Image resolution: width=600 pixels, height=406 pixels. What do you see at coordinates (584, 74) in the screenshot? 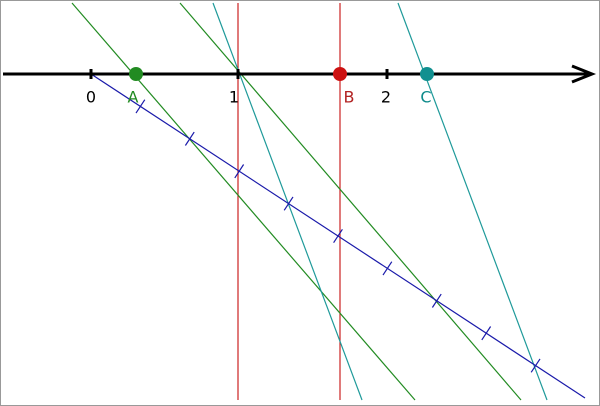
I see `arrow-head` at bounding box center [584, 74].